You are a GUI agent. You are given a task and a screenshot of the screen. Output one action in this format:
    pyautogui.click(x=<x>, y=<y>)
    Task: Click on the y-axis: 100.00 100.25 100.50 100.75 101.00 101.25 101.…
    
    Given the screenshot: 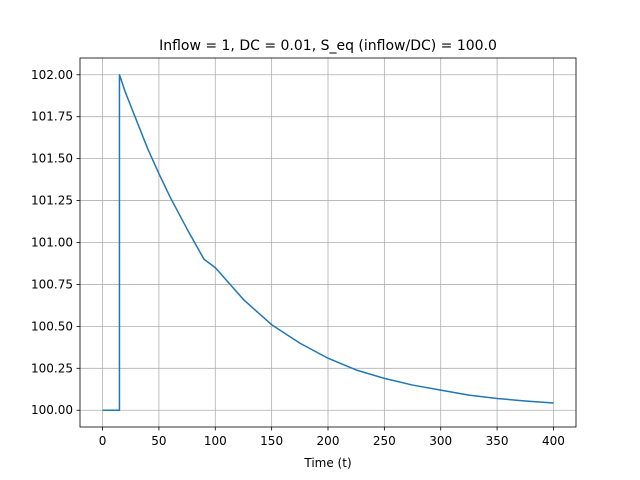 What is the action you would take?
    pyautogui.click(x=55, y=242)
    